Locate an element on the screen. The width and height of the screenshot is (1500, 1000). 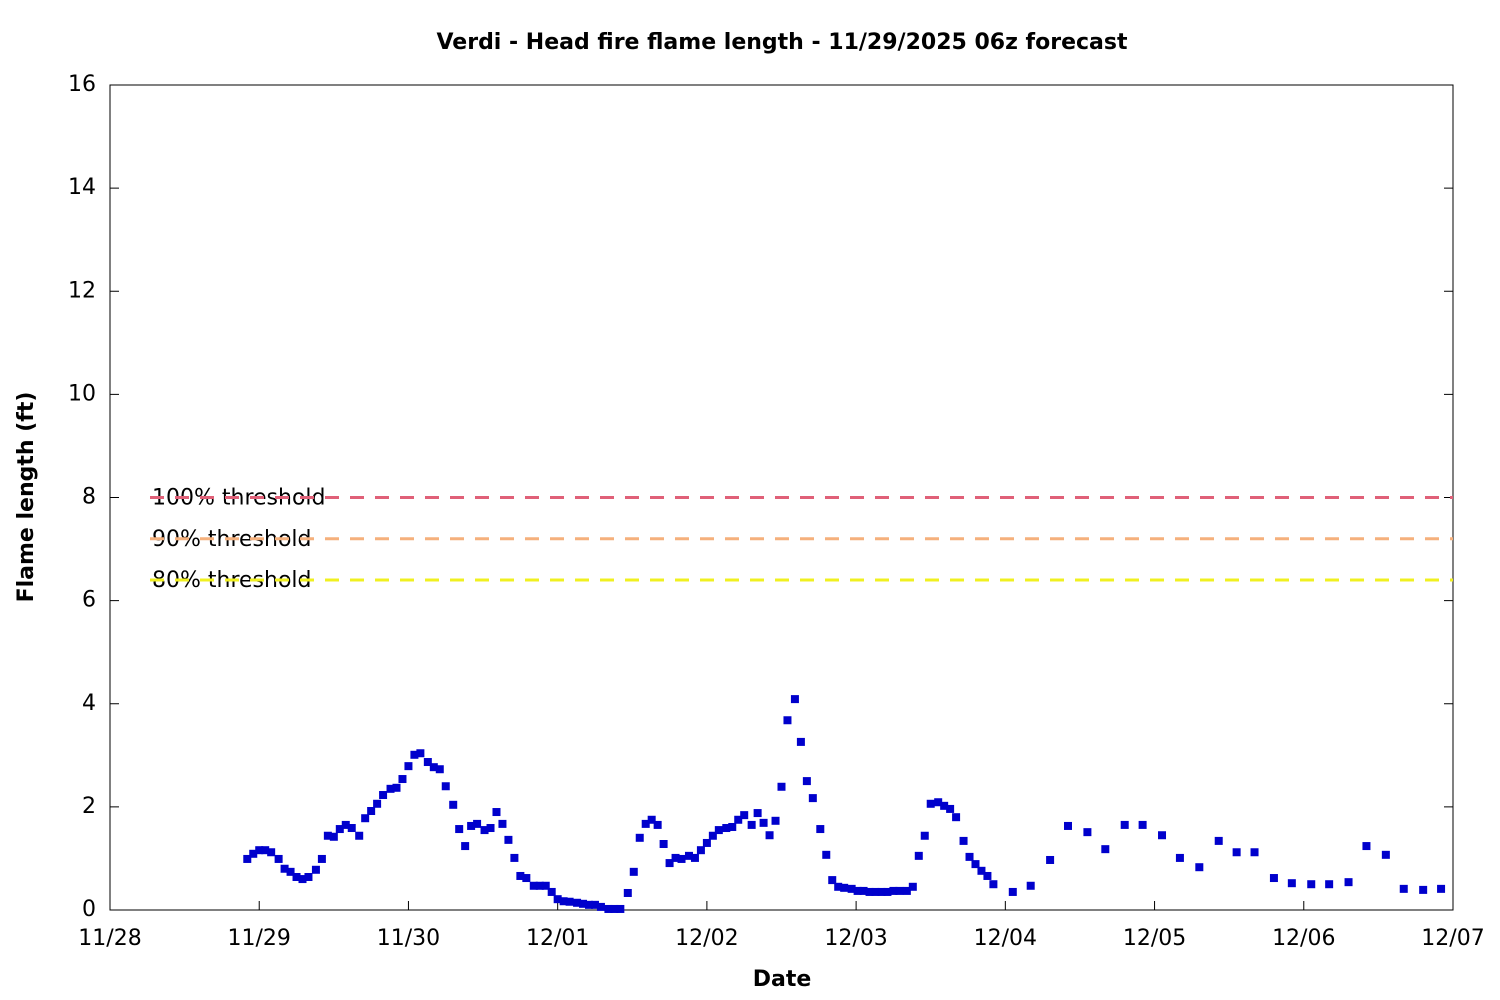
y-tick-label: 10 is located at coordinates (82, 393).